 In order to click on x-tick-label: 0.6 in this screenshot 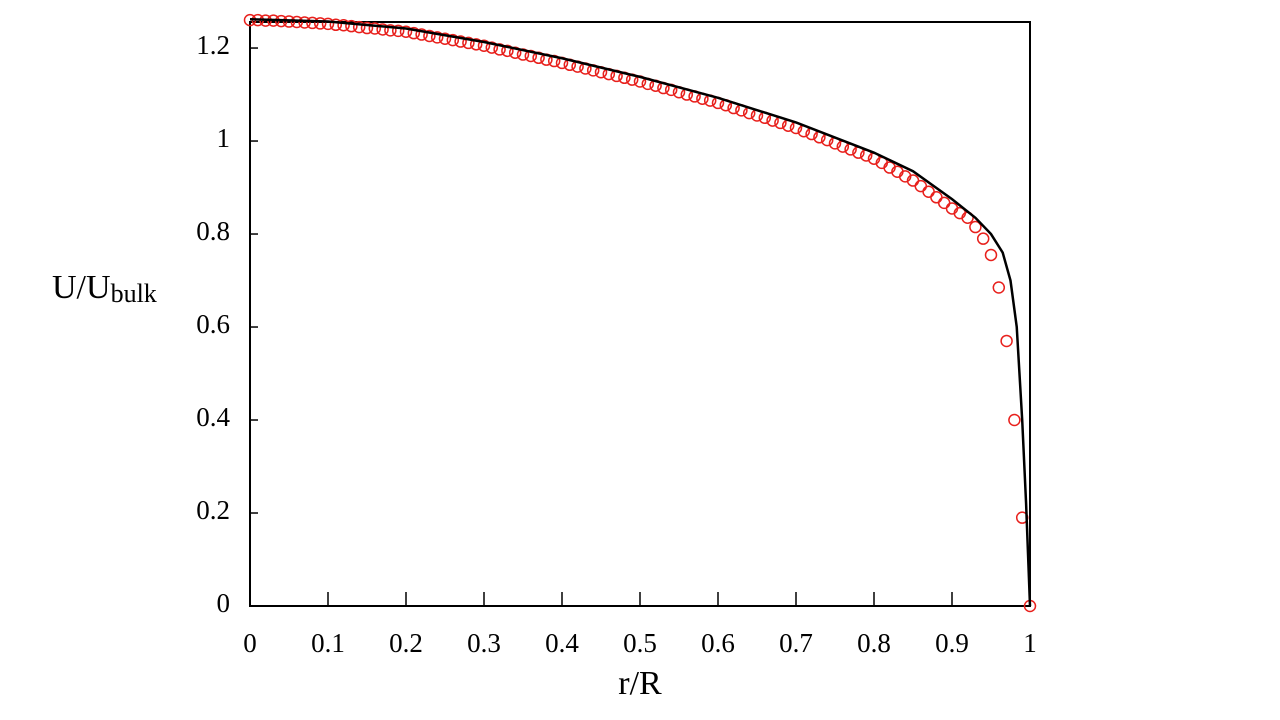, I will do `click(718, 643)`.